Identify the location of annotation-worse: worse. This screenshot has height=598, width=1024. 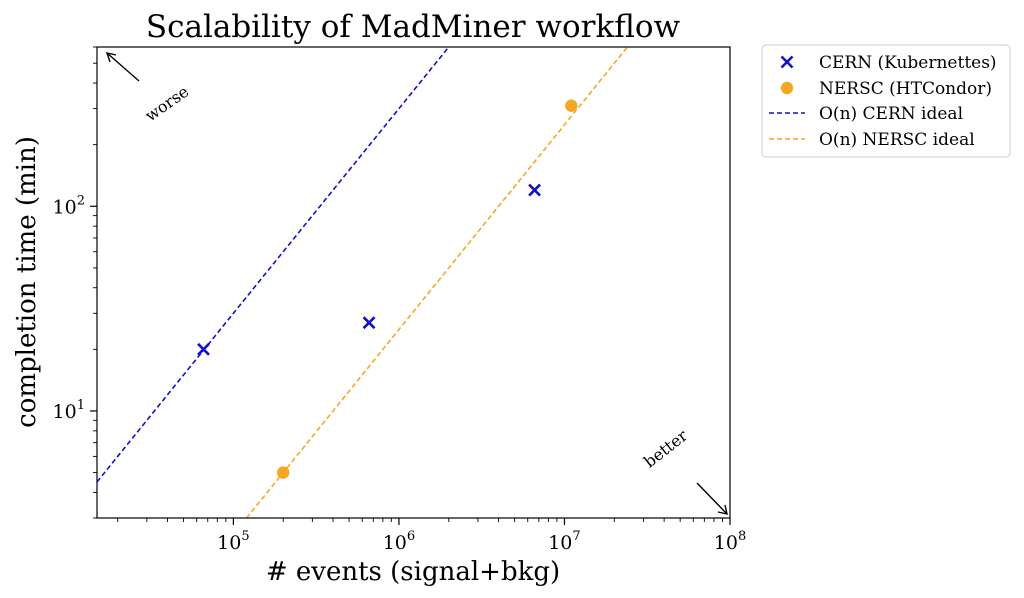
(148, 88).